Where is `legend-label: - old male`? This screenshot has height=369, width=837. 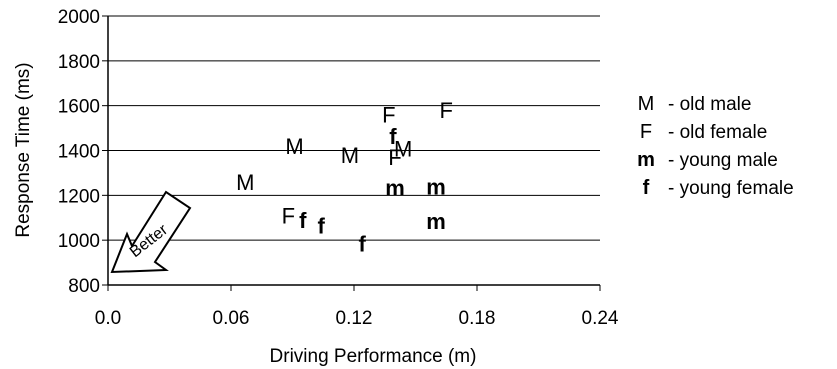
legend-label: - old male is located at coordinates (709, 104).